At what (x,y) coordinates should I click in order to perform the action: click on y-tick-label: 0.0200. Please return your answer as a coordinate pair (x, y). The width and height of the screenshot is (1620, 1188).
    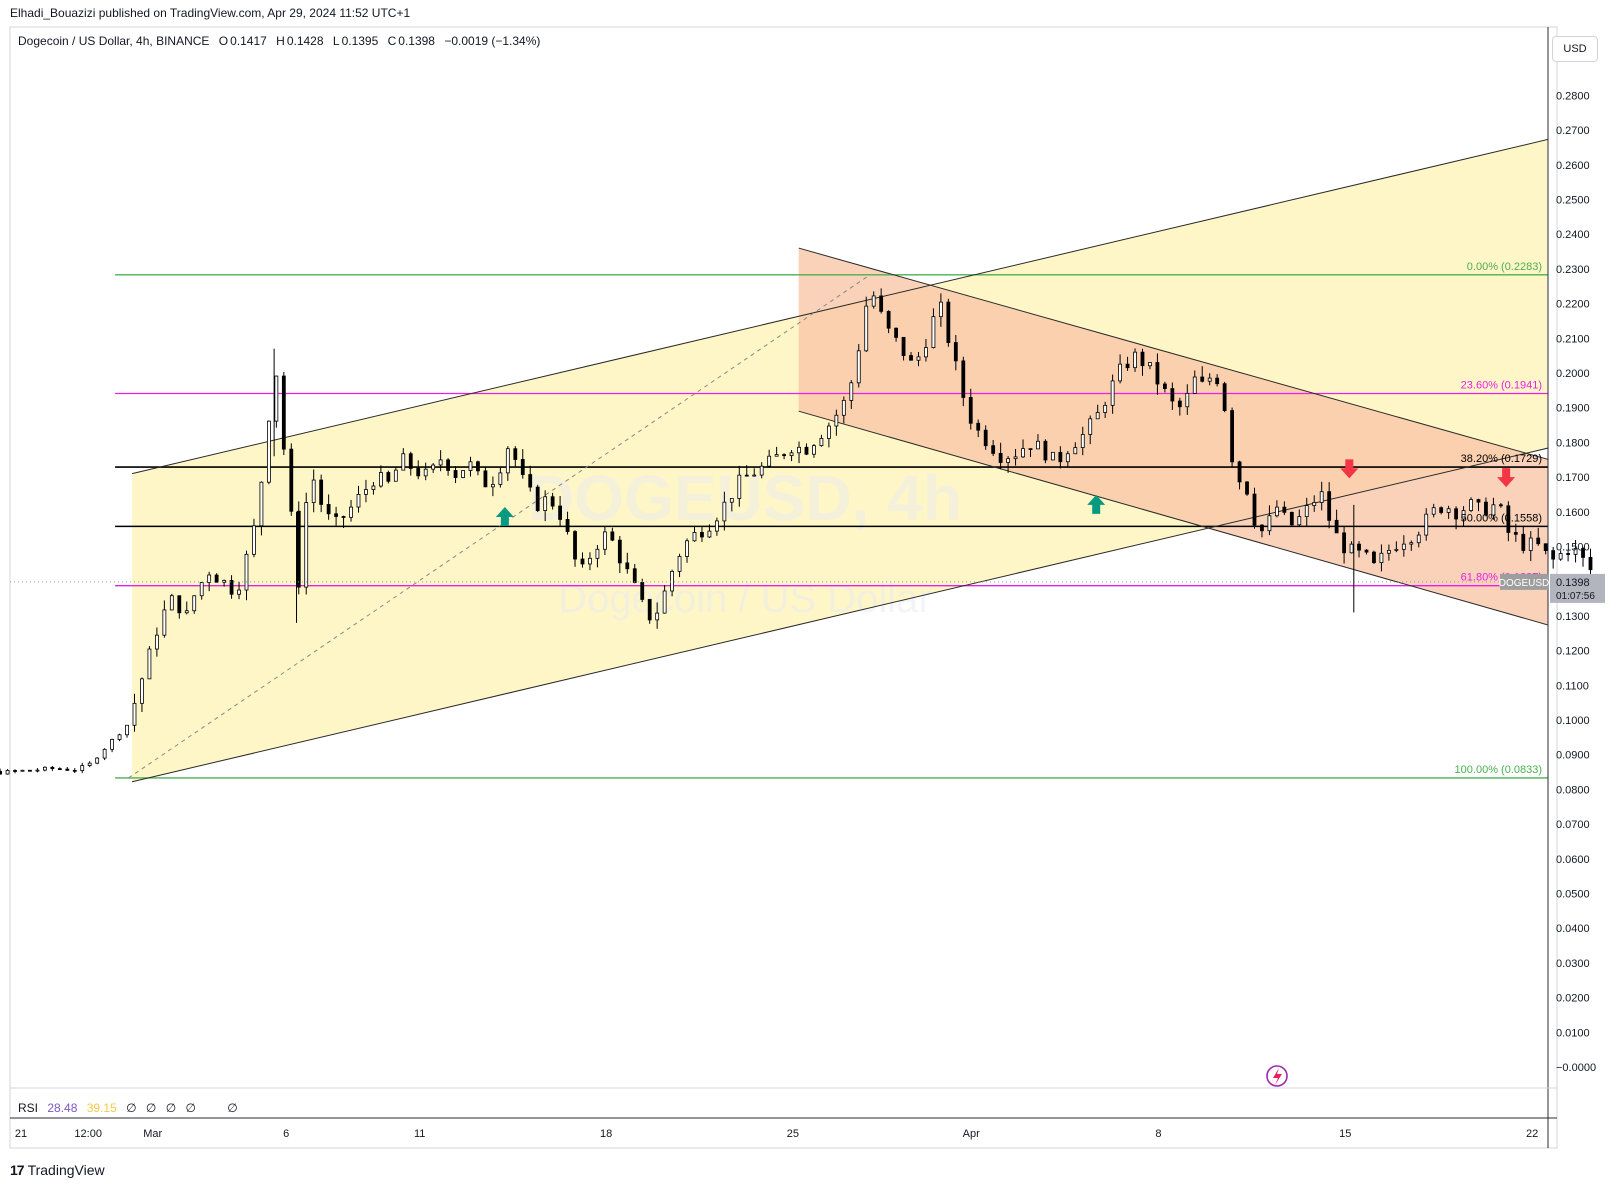
    Looking at the image, I should click on (1573, 999).